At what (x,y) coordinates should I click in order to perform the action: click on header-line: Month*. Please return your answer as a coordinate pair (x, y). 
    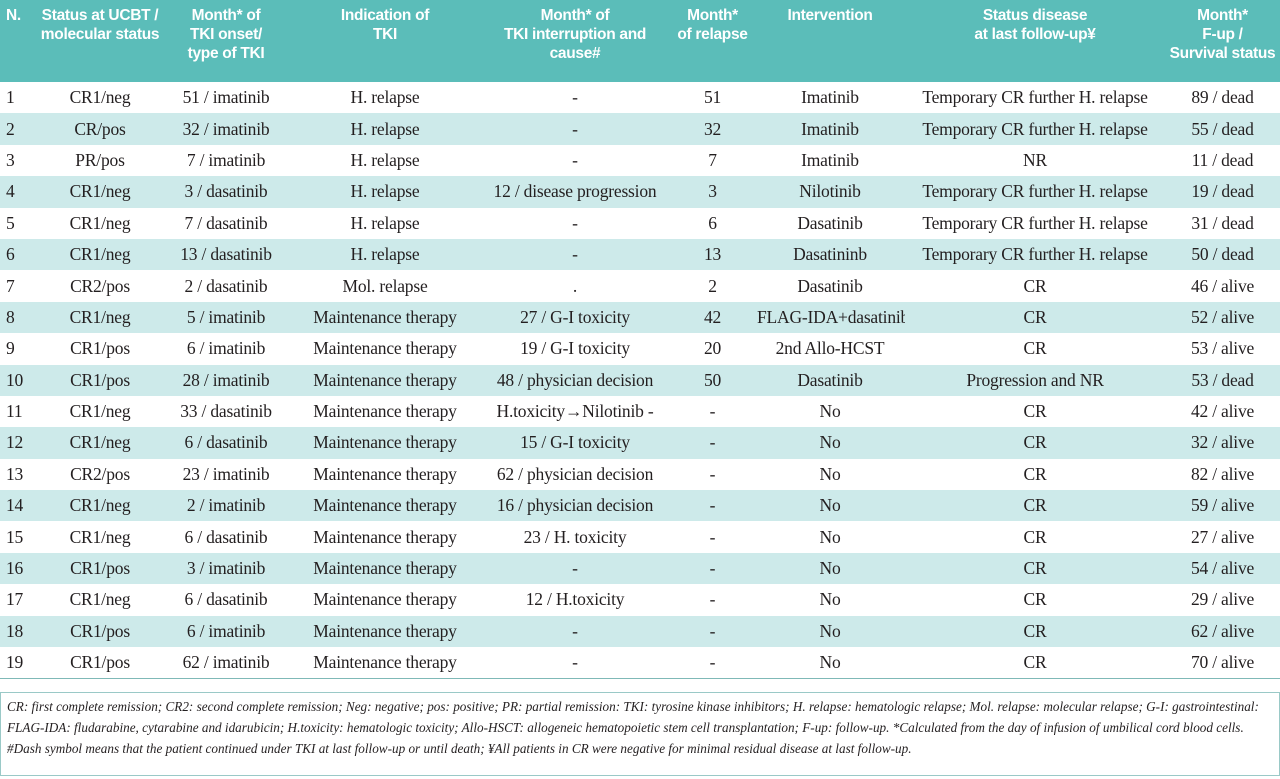
    Looking at the image, I should click on (1222, 15).